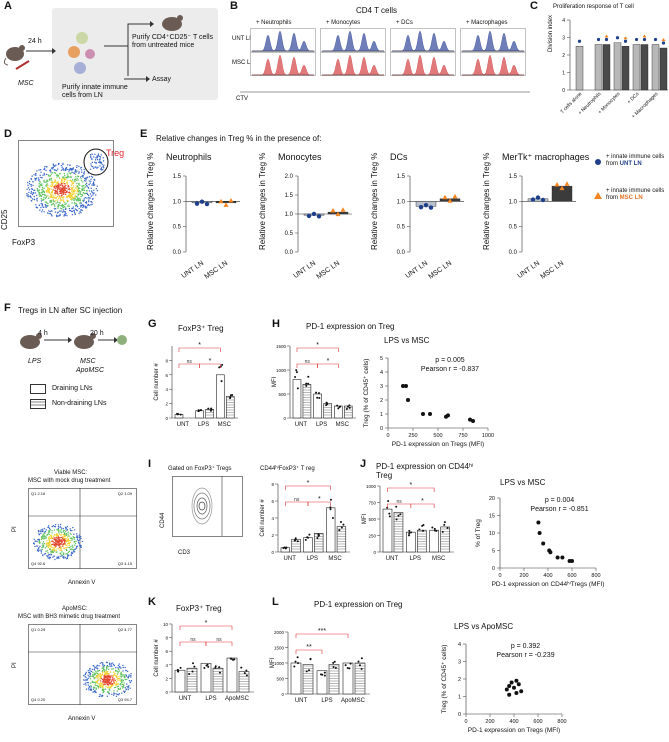  I want to click on panel-e-category-label: MSC LN, so click(440, 270).